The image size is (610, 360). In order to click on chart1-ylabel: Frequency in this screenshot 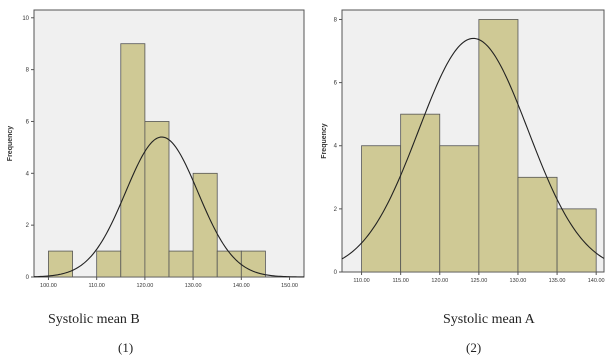, I will do `click(10, 144)`.